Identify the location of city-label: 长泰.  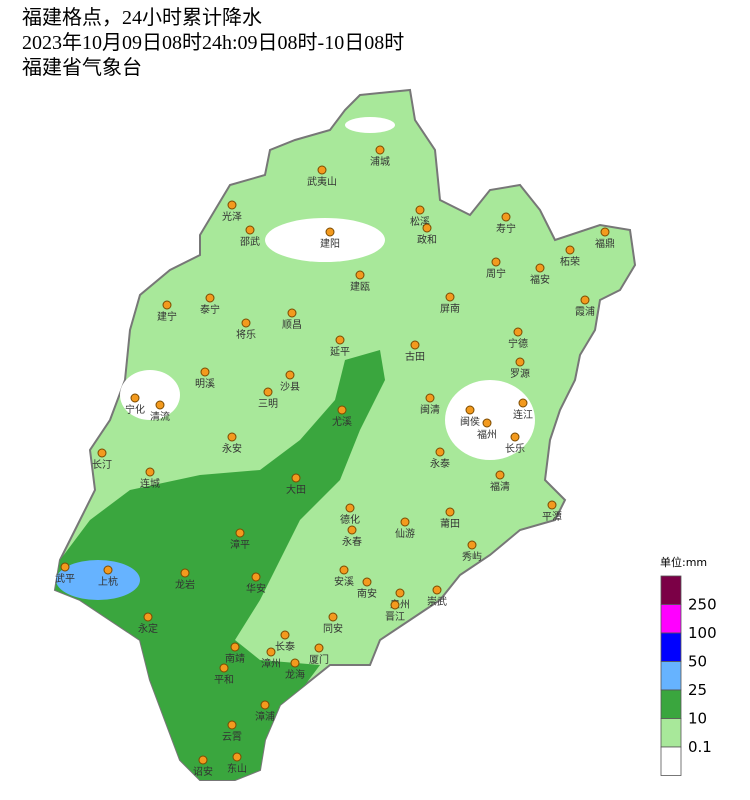
(285, 646).